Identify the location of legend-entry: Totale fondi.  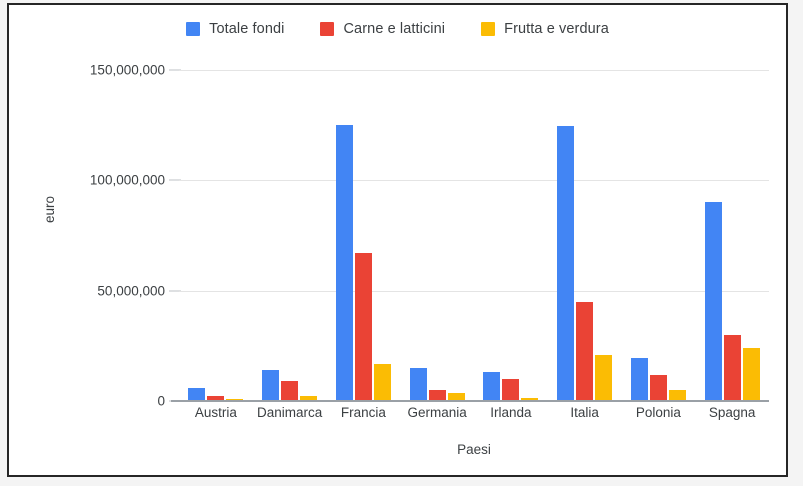
(235, 29).